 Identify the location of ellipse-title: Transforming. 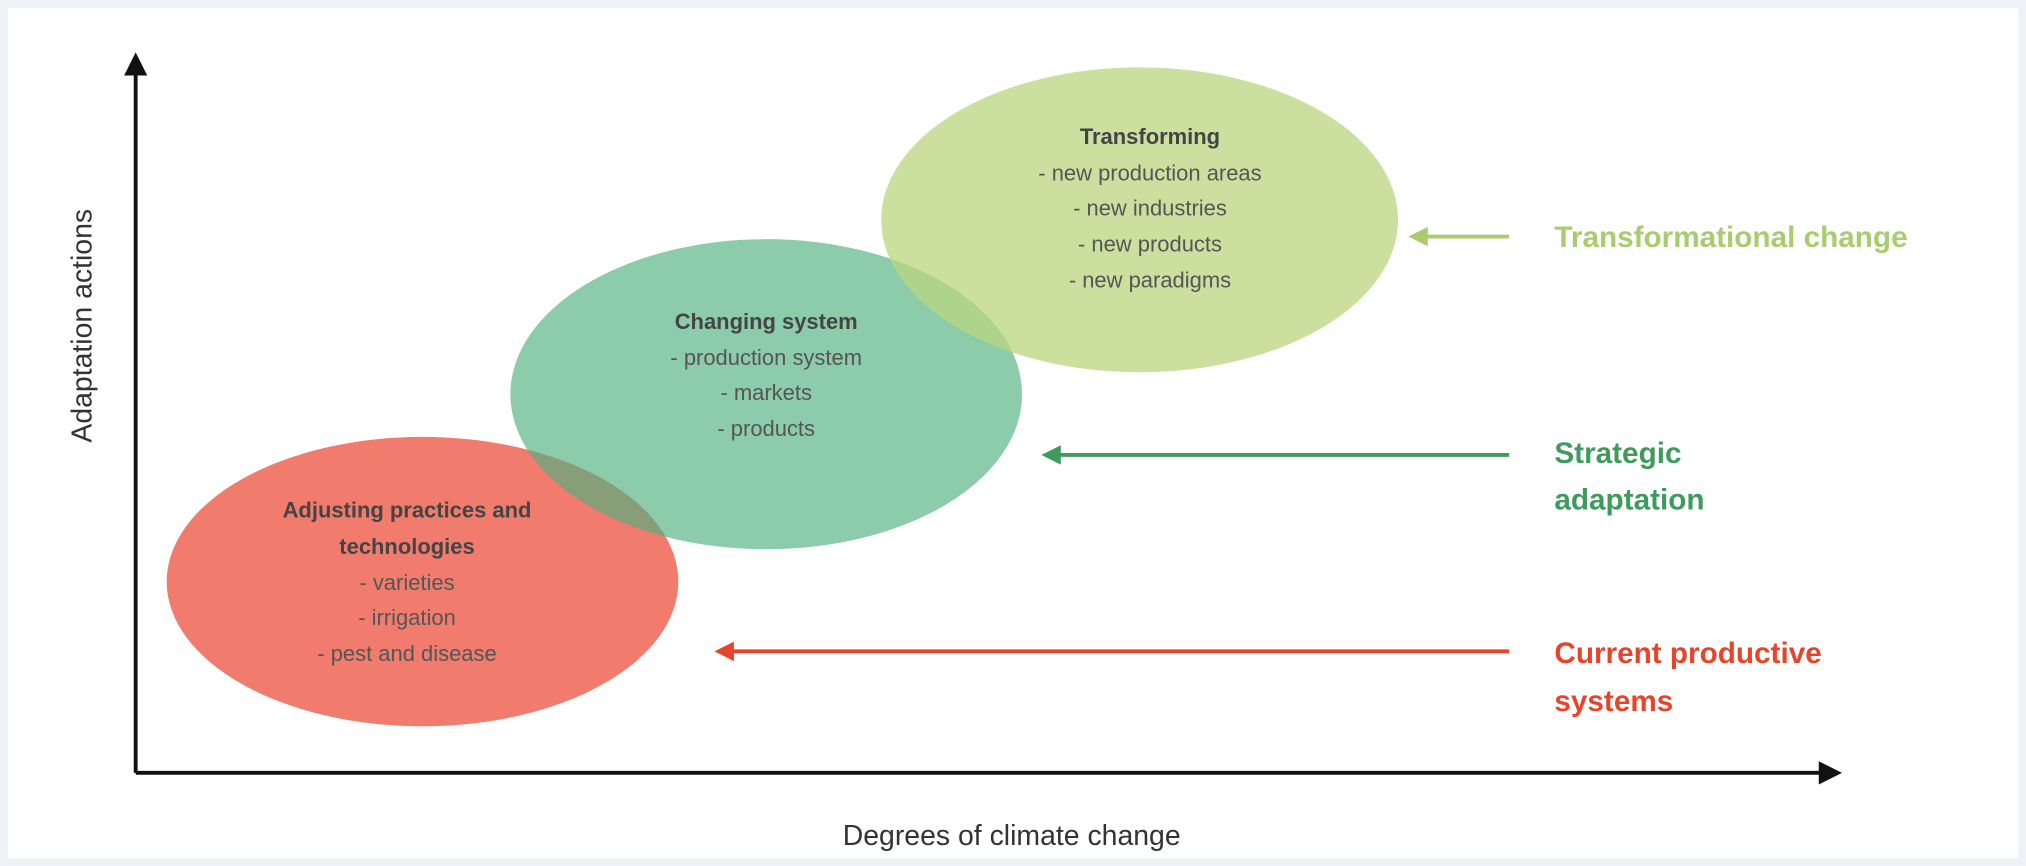
(1150, 136).